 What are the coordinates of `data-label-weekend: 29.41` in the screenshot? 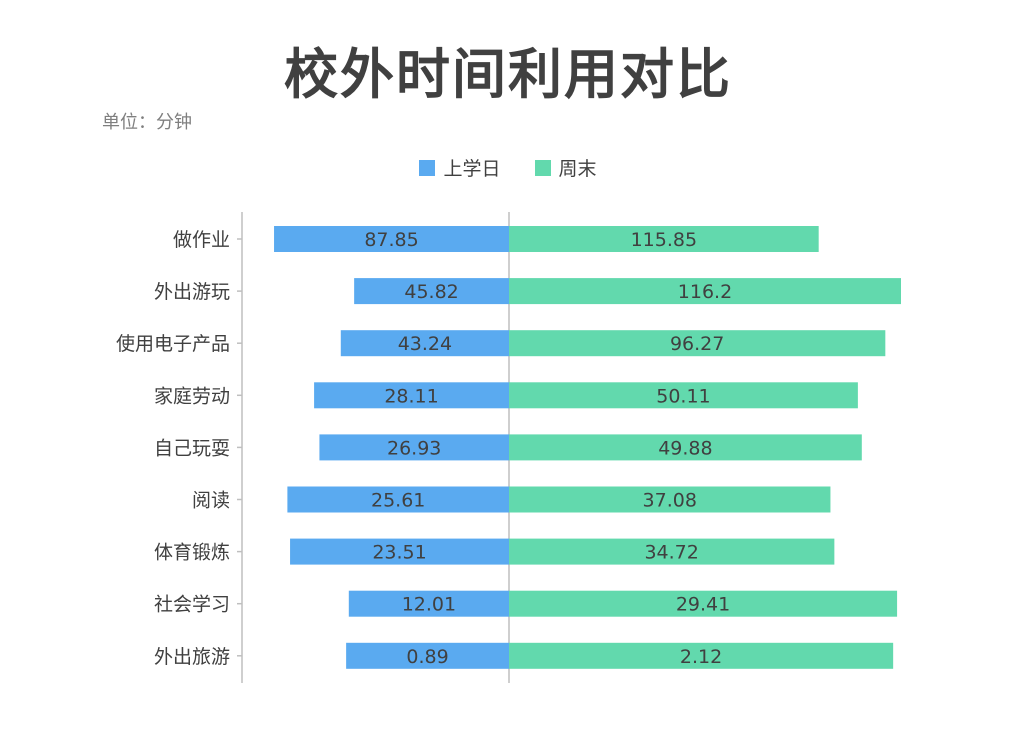 It's located at (703, 605).